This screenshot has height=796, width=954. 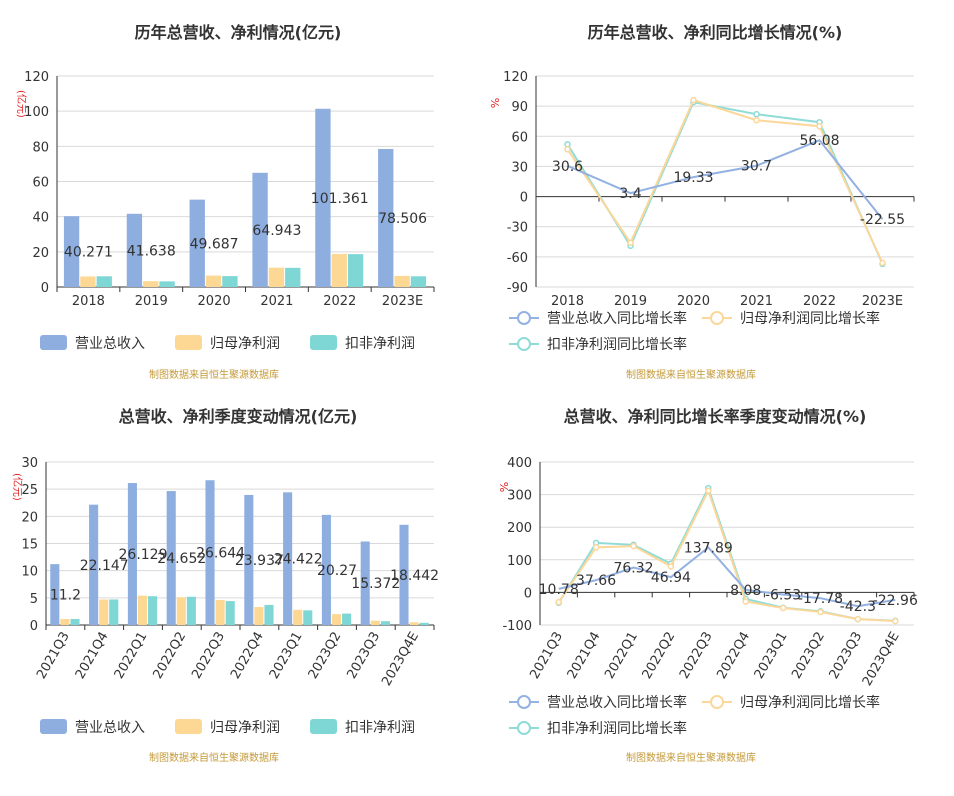 What do you see at coordinates (659, 656) in the screenshot?
I see `x-tick-label: 2022Q2` at bounding box center [659, 656].